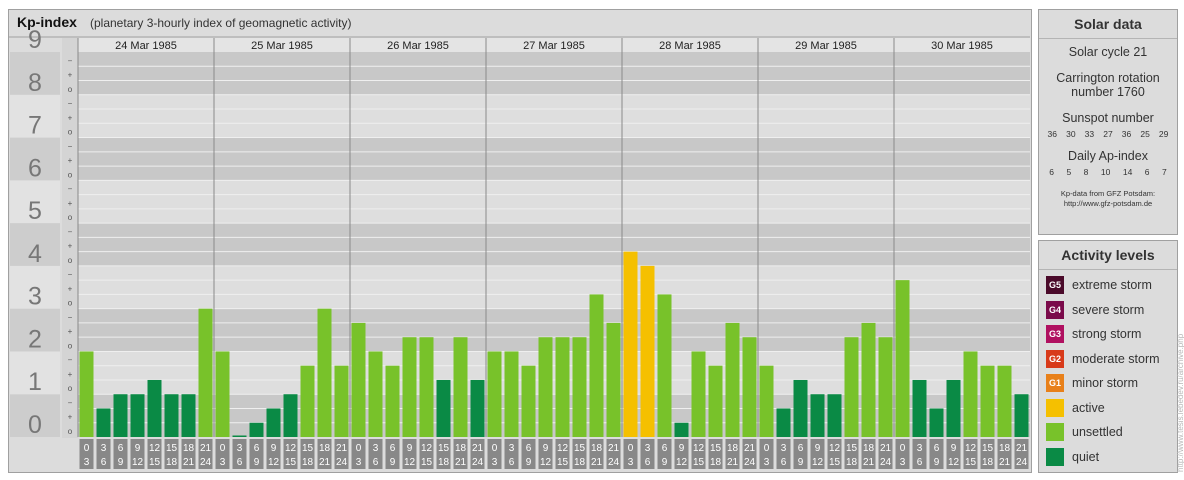 Image resolution: width=1184 pixels, height=480 pixels. I want to click on activity-level-strong-storm: G3 strong storm, so click(1108, 334).